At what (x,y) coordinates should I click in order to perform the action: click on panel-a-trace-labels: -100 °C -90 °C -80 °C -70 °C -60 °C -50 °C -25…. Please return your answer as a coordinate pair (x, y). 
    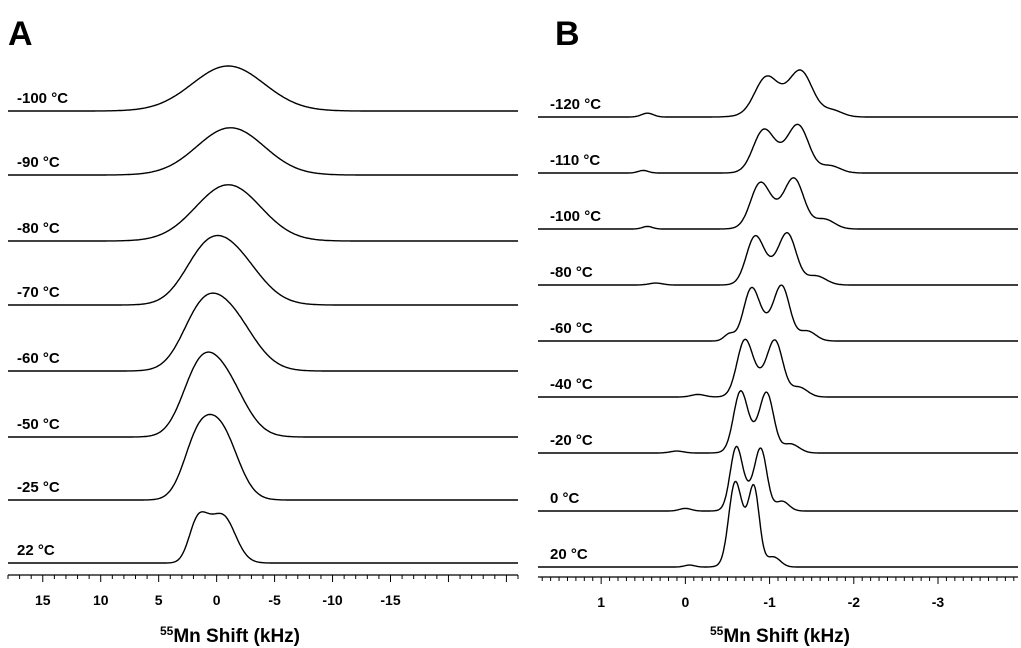
    Looking at the image, I should click on (42, 324).